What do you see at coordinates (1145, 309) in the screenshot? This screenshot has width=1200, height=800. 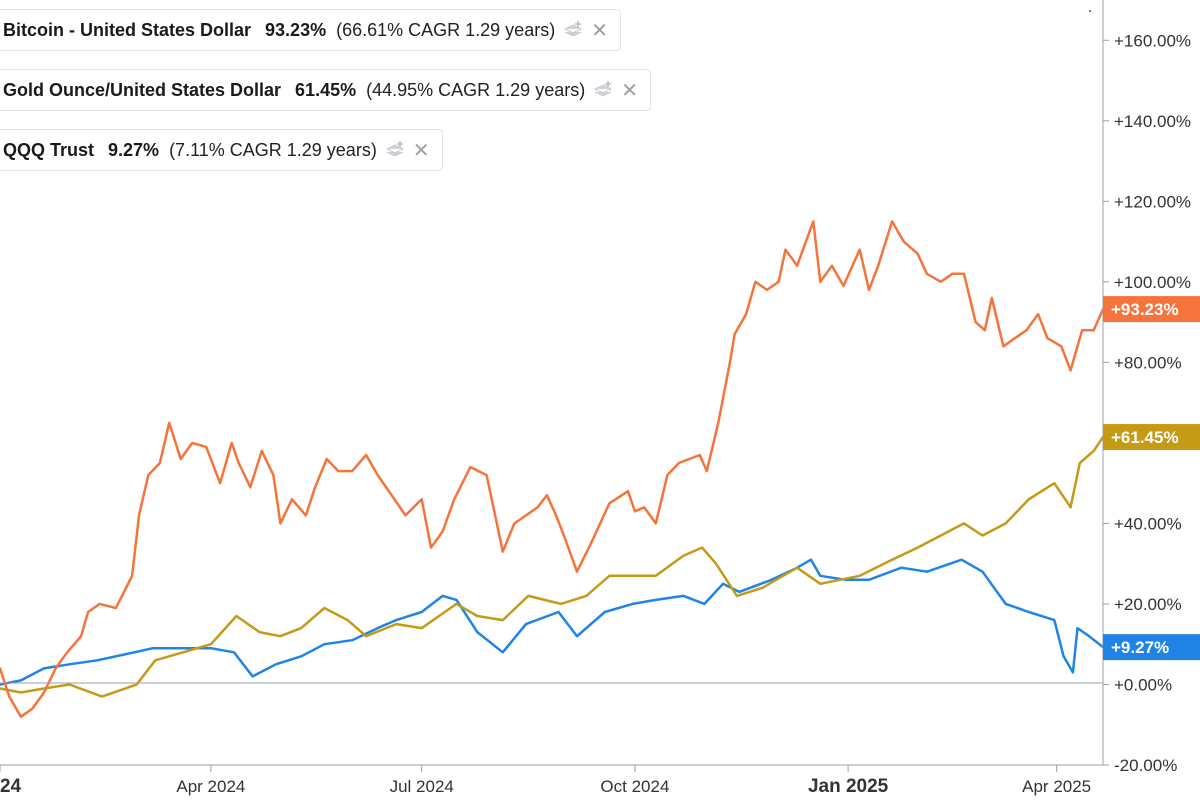 I see `end-label-text: +93.23%` at bounding box center [1145, 309].